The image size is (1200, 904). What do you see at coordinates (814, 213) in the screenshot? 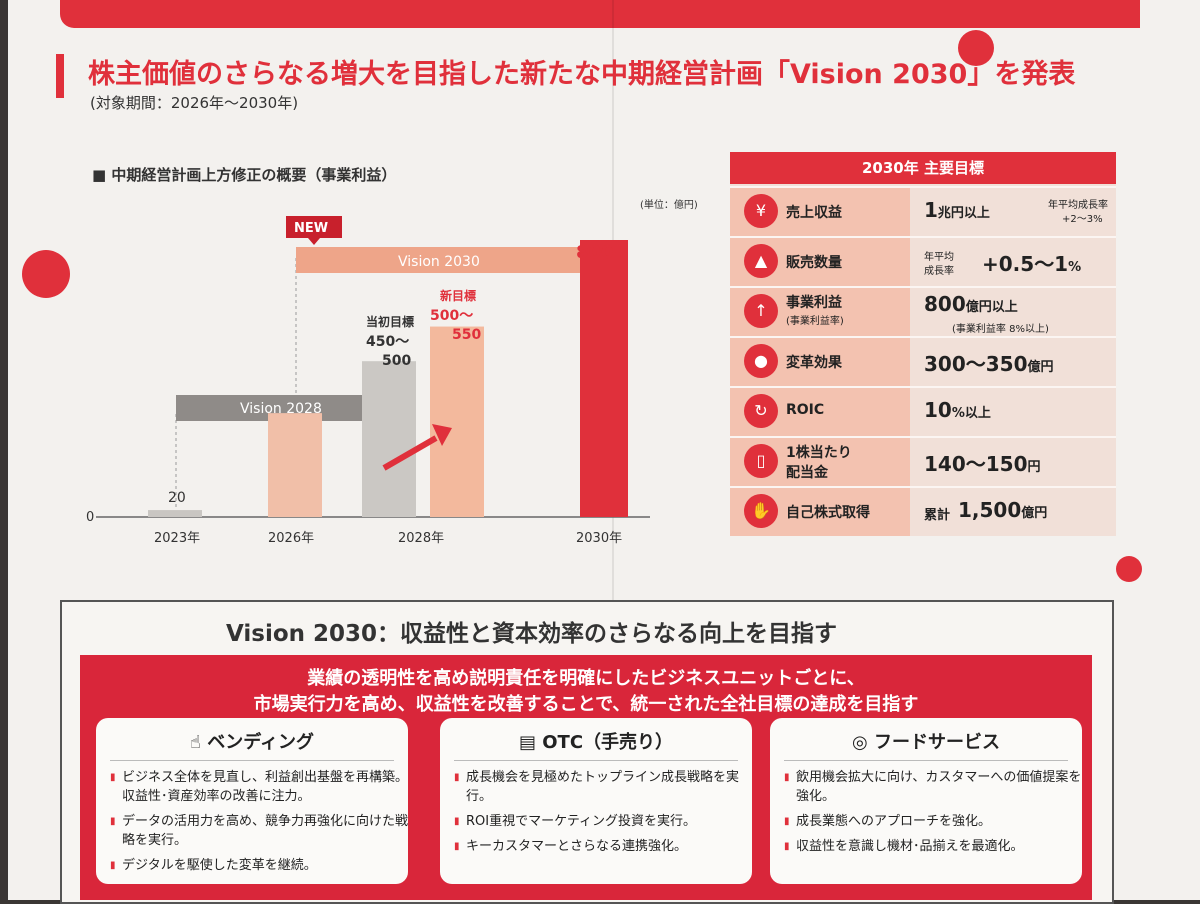
I see `target-label: 売上収益` at bounding box center [814, 213].